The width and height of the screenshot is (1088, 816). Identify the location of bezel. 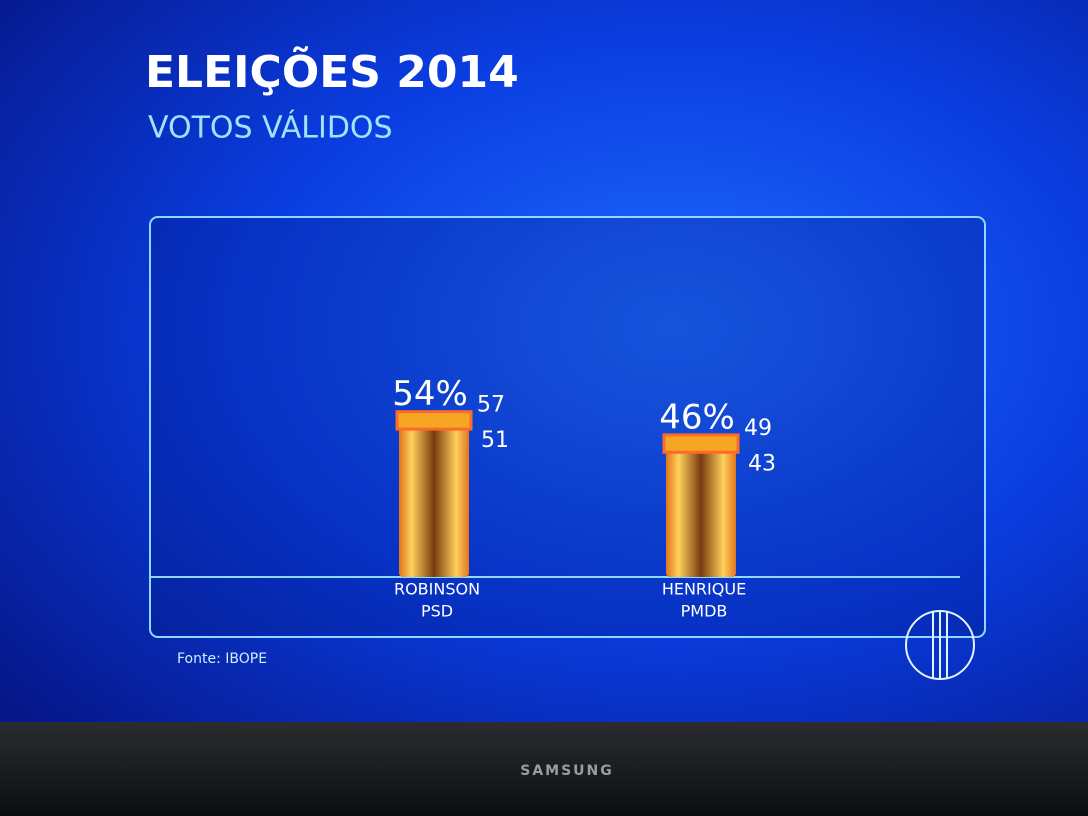
(544, 769).